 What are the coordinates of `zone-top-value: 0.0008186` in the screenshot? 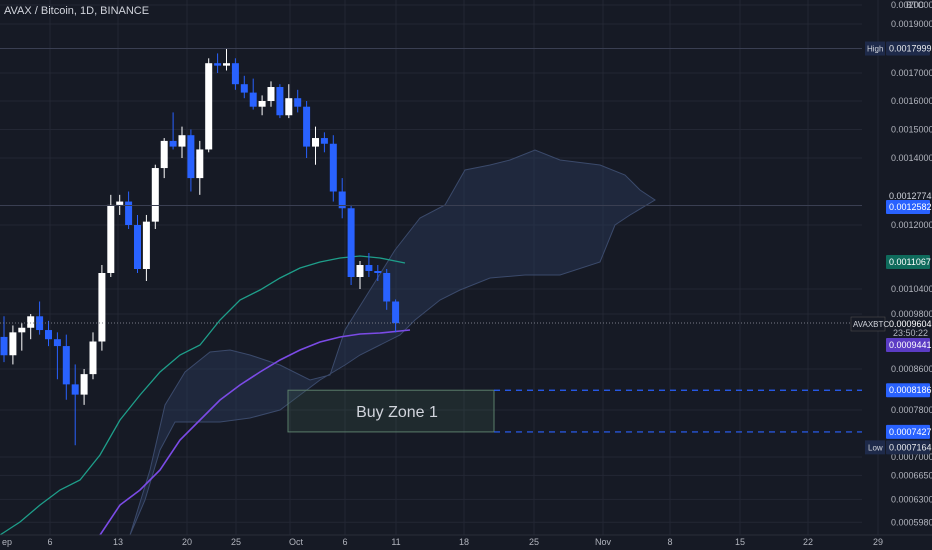 It's located at (909, 390).